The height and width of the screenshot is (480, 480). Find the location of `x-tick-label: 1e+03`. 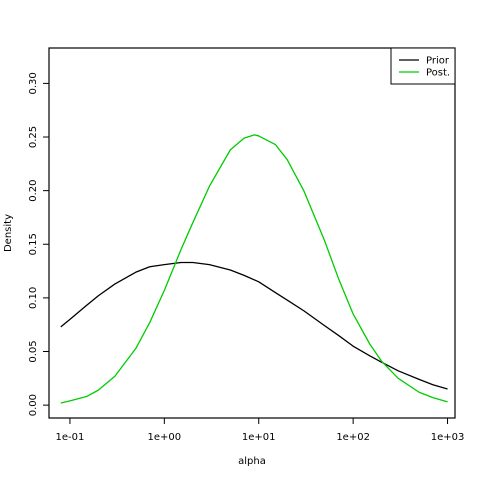

x-tick-label: 1e+03 is located at coordinates (448, 437).